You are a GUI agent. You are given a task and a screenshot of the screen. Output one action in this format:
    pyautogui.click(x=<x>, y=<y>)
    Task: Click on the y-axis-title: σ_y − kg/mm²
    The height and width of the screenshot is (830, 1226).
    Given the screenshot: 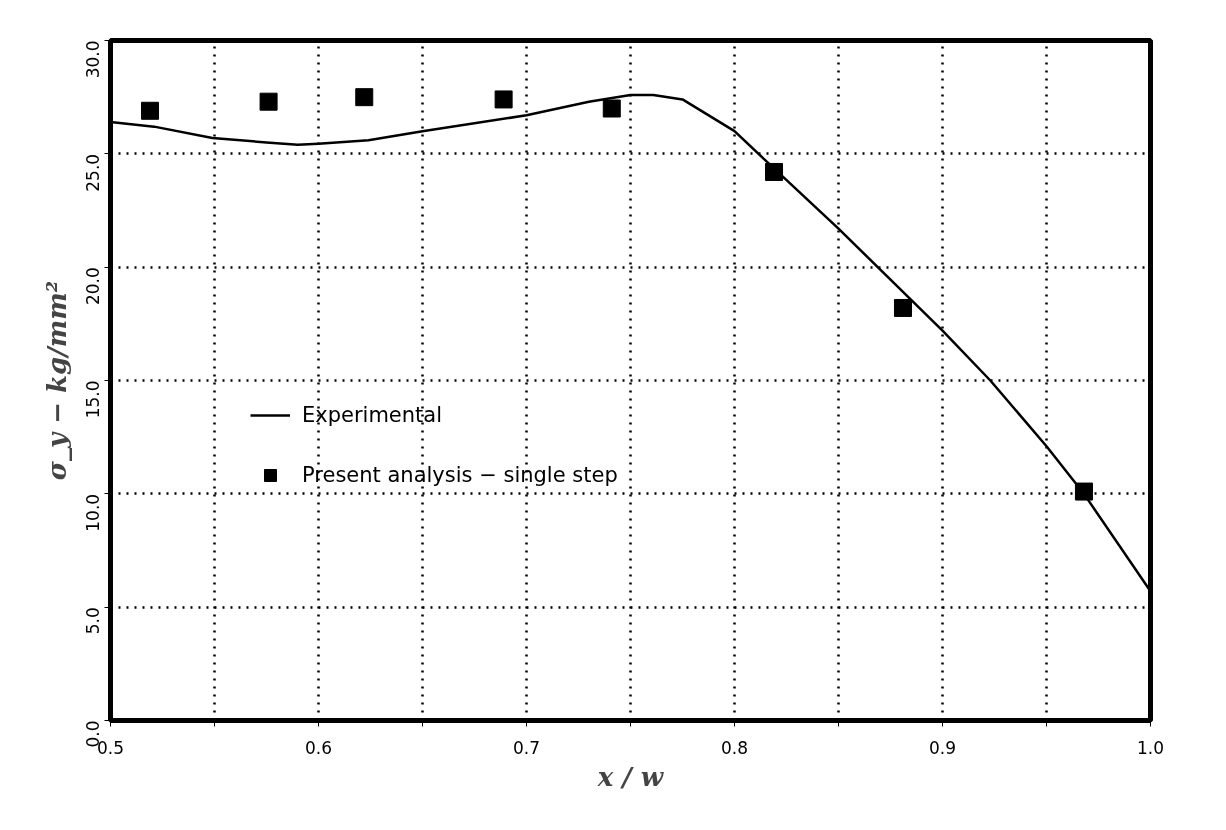 What is the action you would take?
    pyautogui.click(x=56, y=380)
    